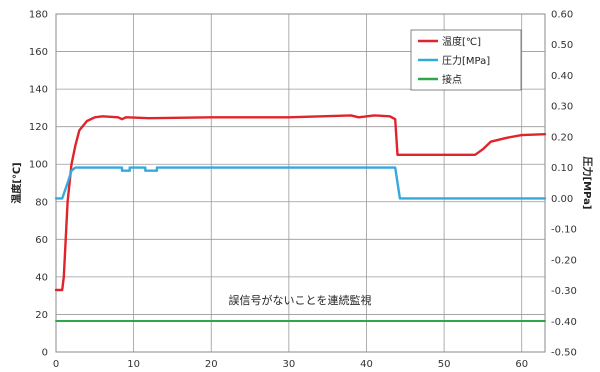  Describe the element at coordinates (564, 291) in the screenshot. I see `y-right-tick-label: -0.30` at that location.